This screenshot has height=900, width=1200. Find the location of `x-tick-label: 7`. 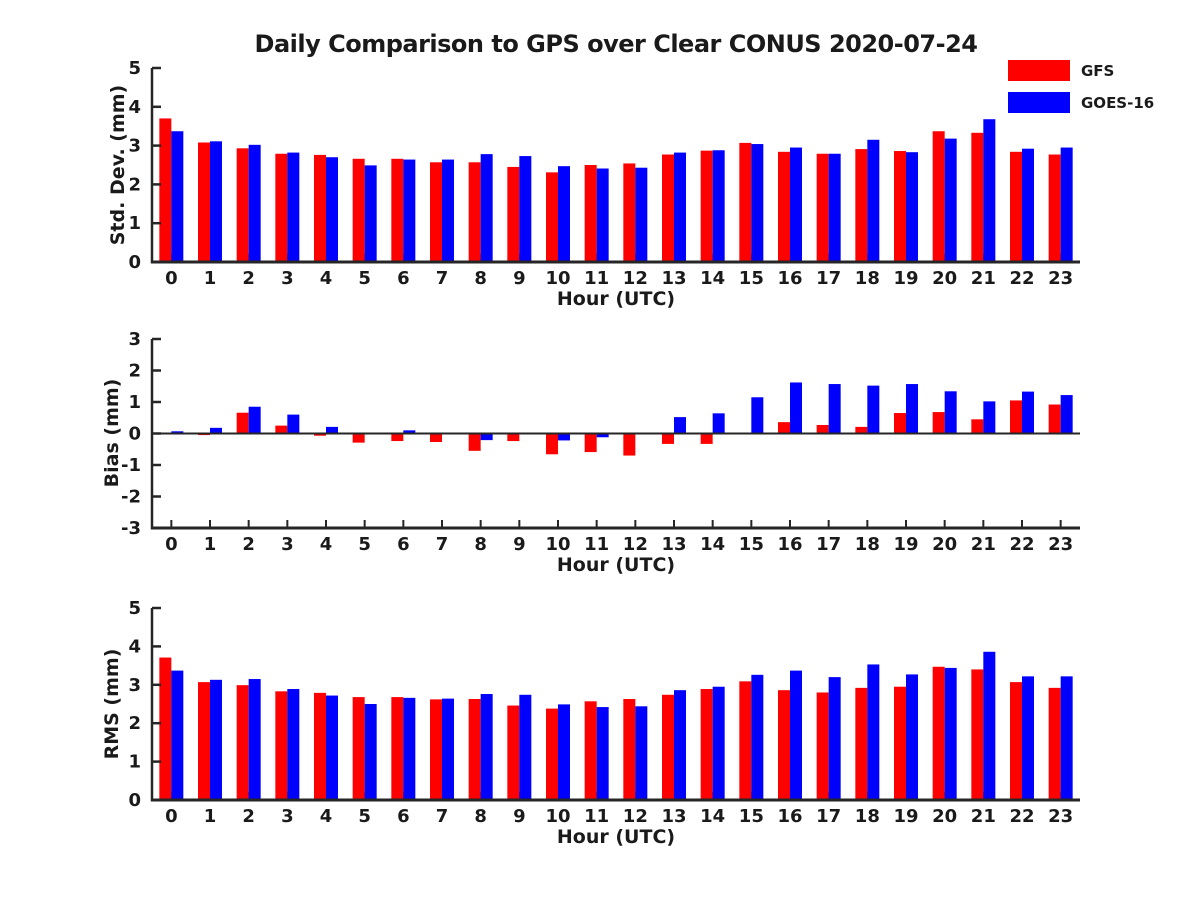

x-tick-label: 7 is located at coordinates (442, 816).